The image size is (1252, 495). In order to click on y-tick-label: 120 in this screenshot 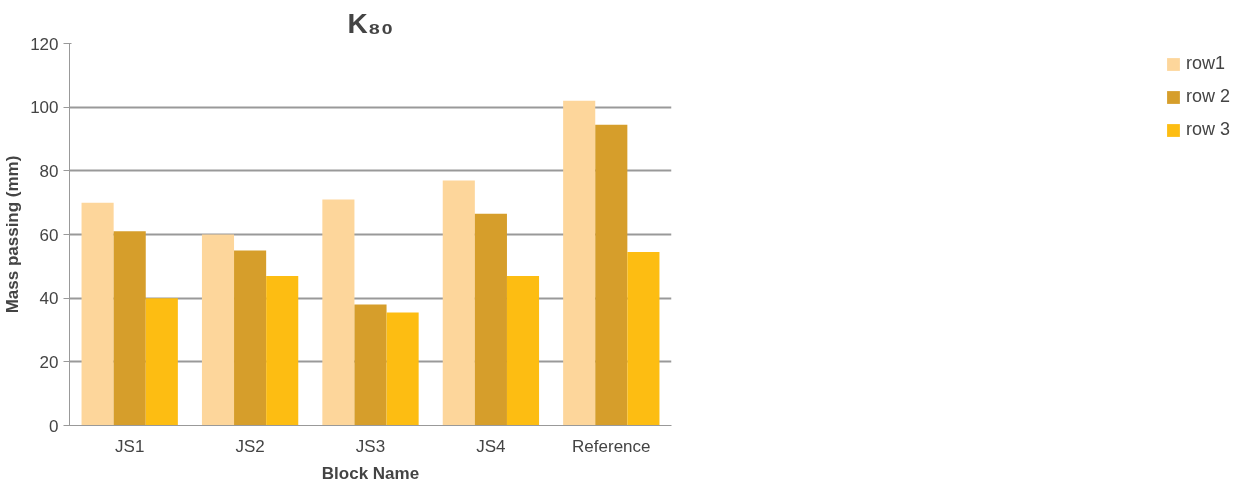, I will do `click(44, 44)`.